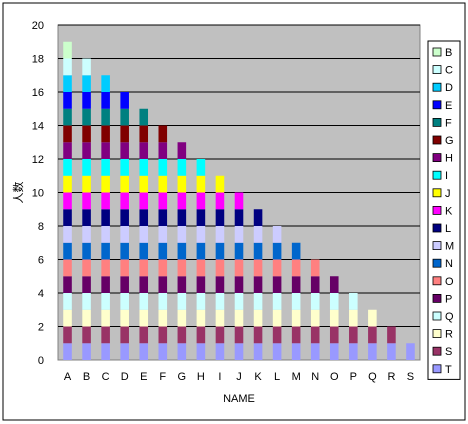 Image resolution: width=468 pixels, height=424 pixels. Describe the element at coordinates (448, 106) in the screenshot. I see `legend-label: E` at that location.